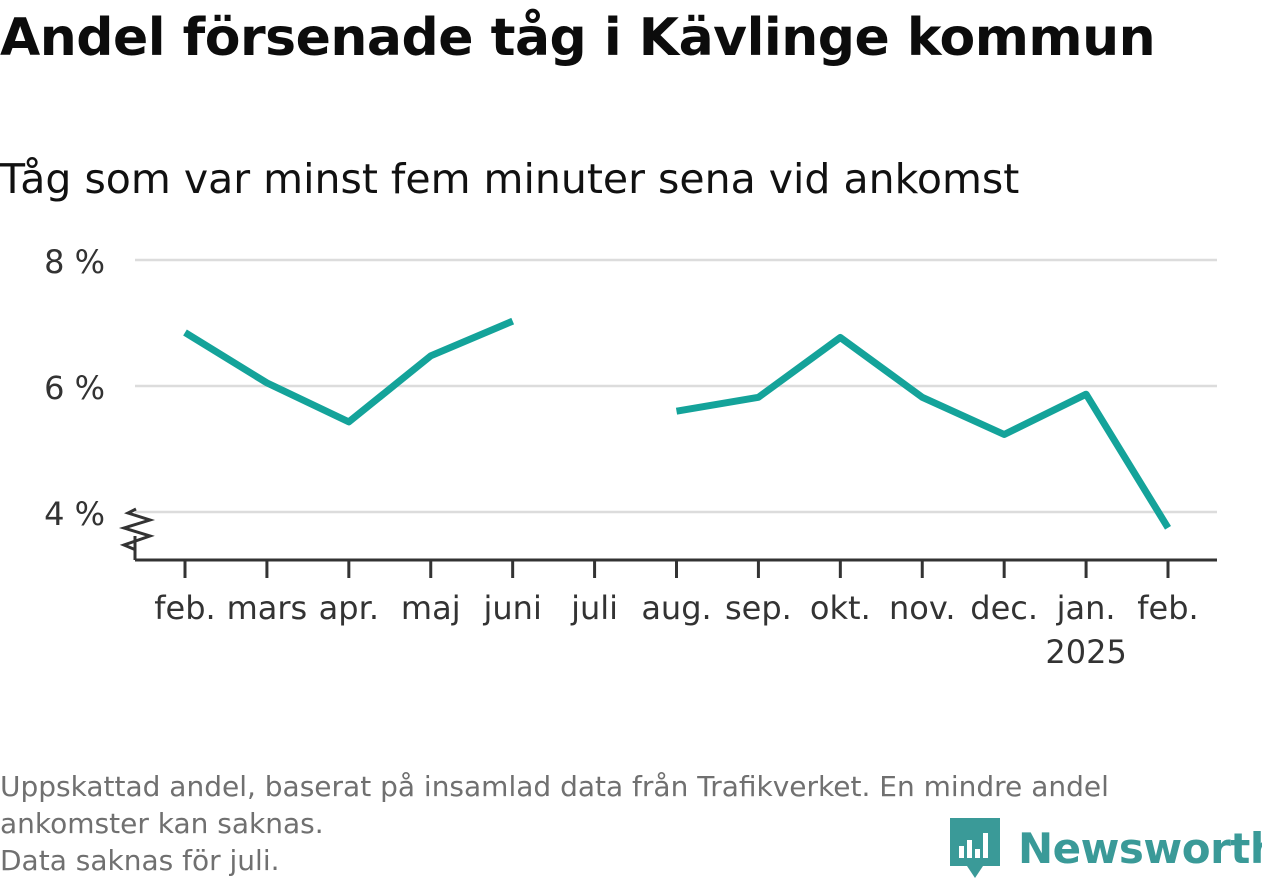 The image size is (1262, 879). I want to click on y-axis-tick-labels: 4 % 6 % 8 %, so click(74, 388).